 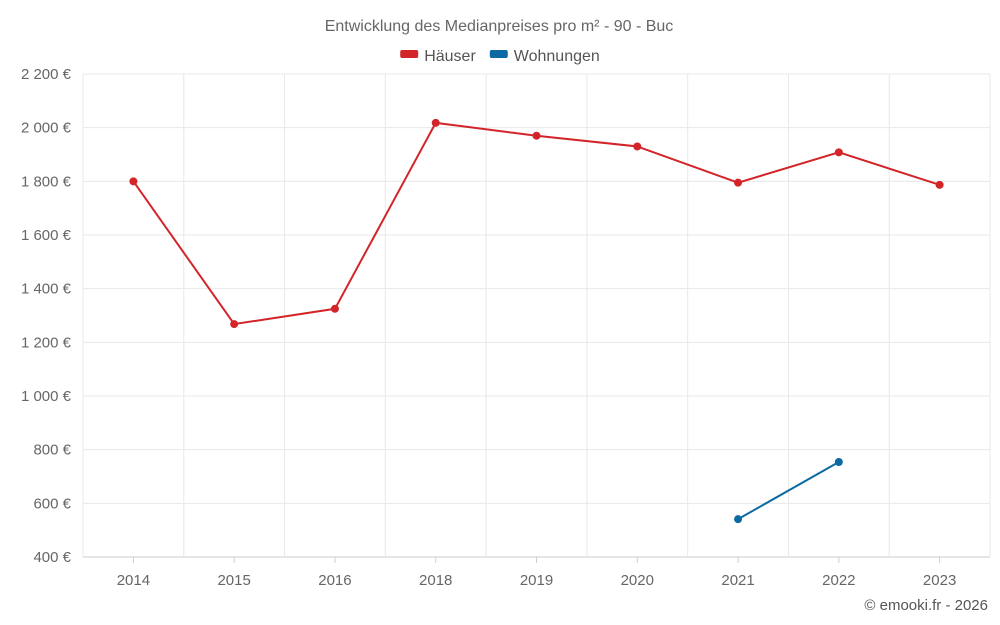 What do you see at coordinates (52, 503) in the screenshot?
I see `y-tick-label: 600 €` at bounding box center [52, 503].